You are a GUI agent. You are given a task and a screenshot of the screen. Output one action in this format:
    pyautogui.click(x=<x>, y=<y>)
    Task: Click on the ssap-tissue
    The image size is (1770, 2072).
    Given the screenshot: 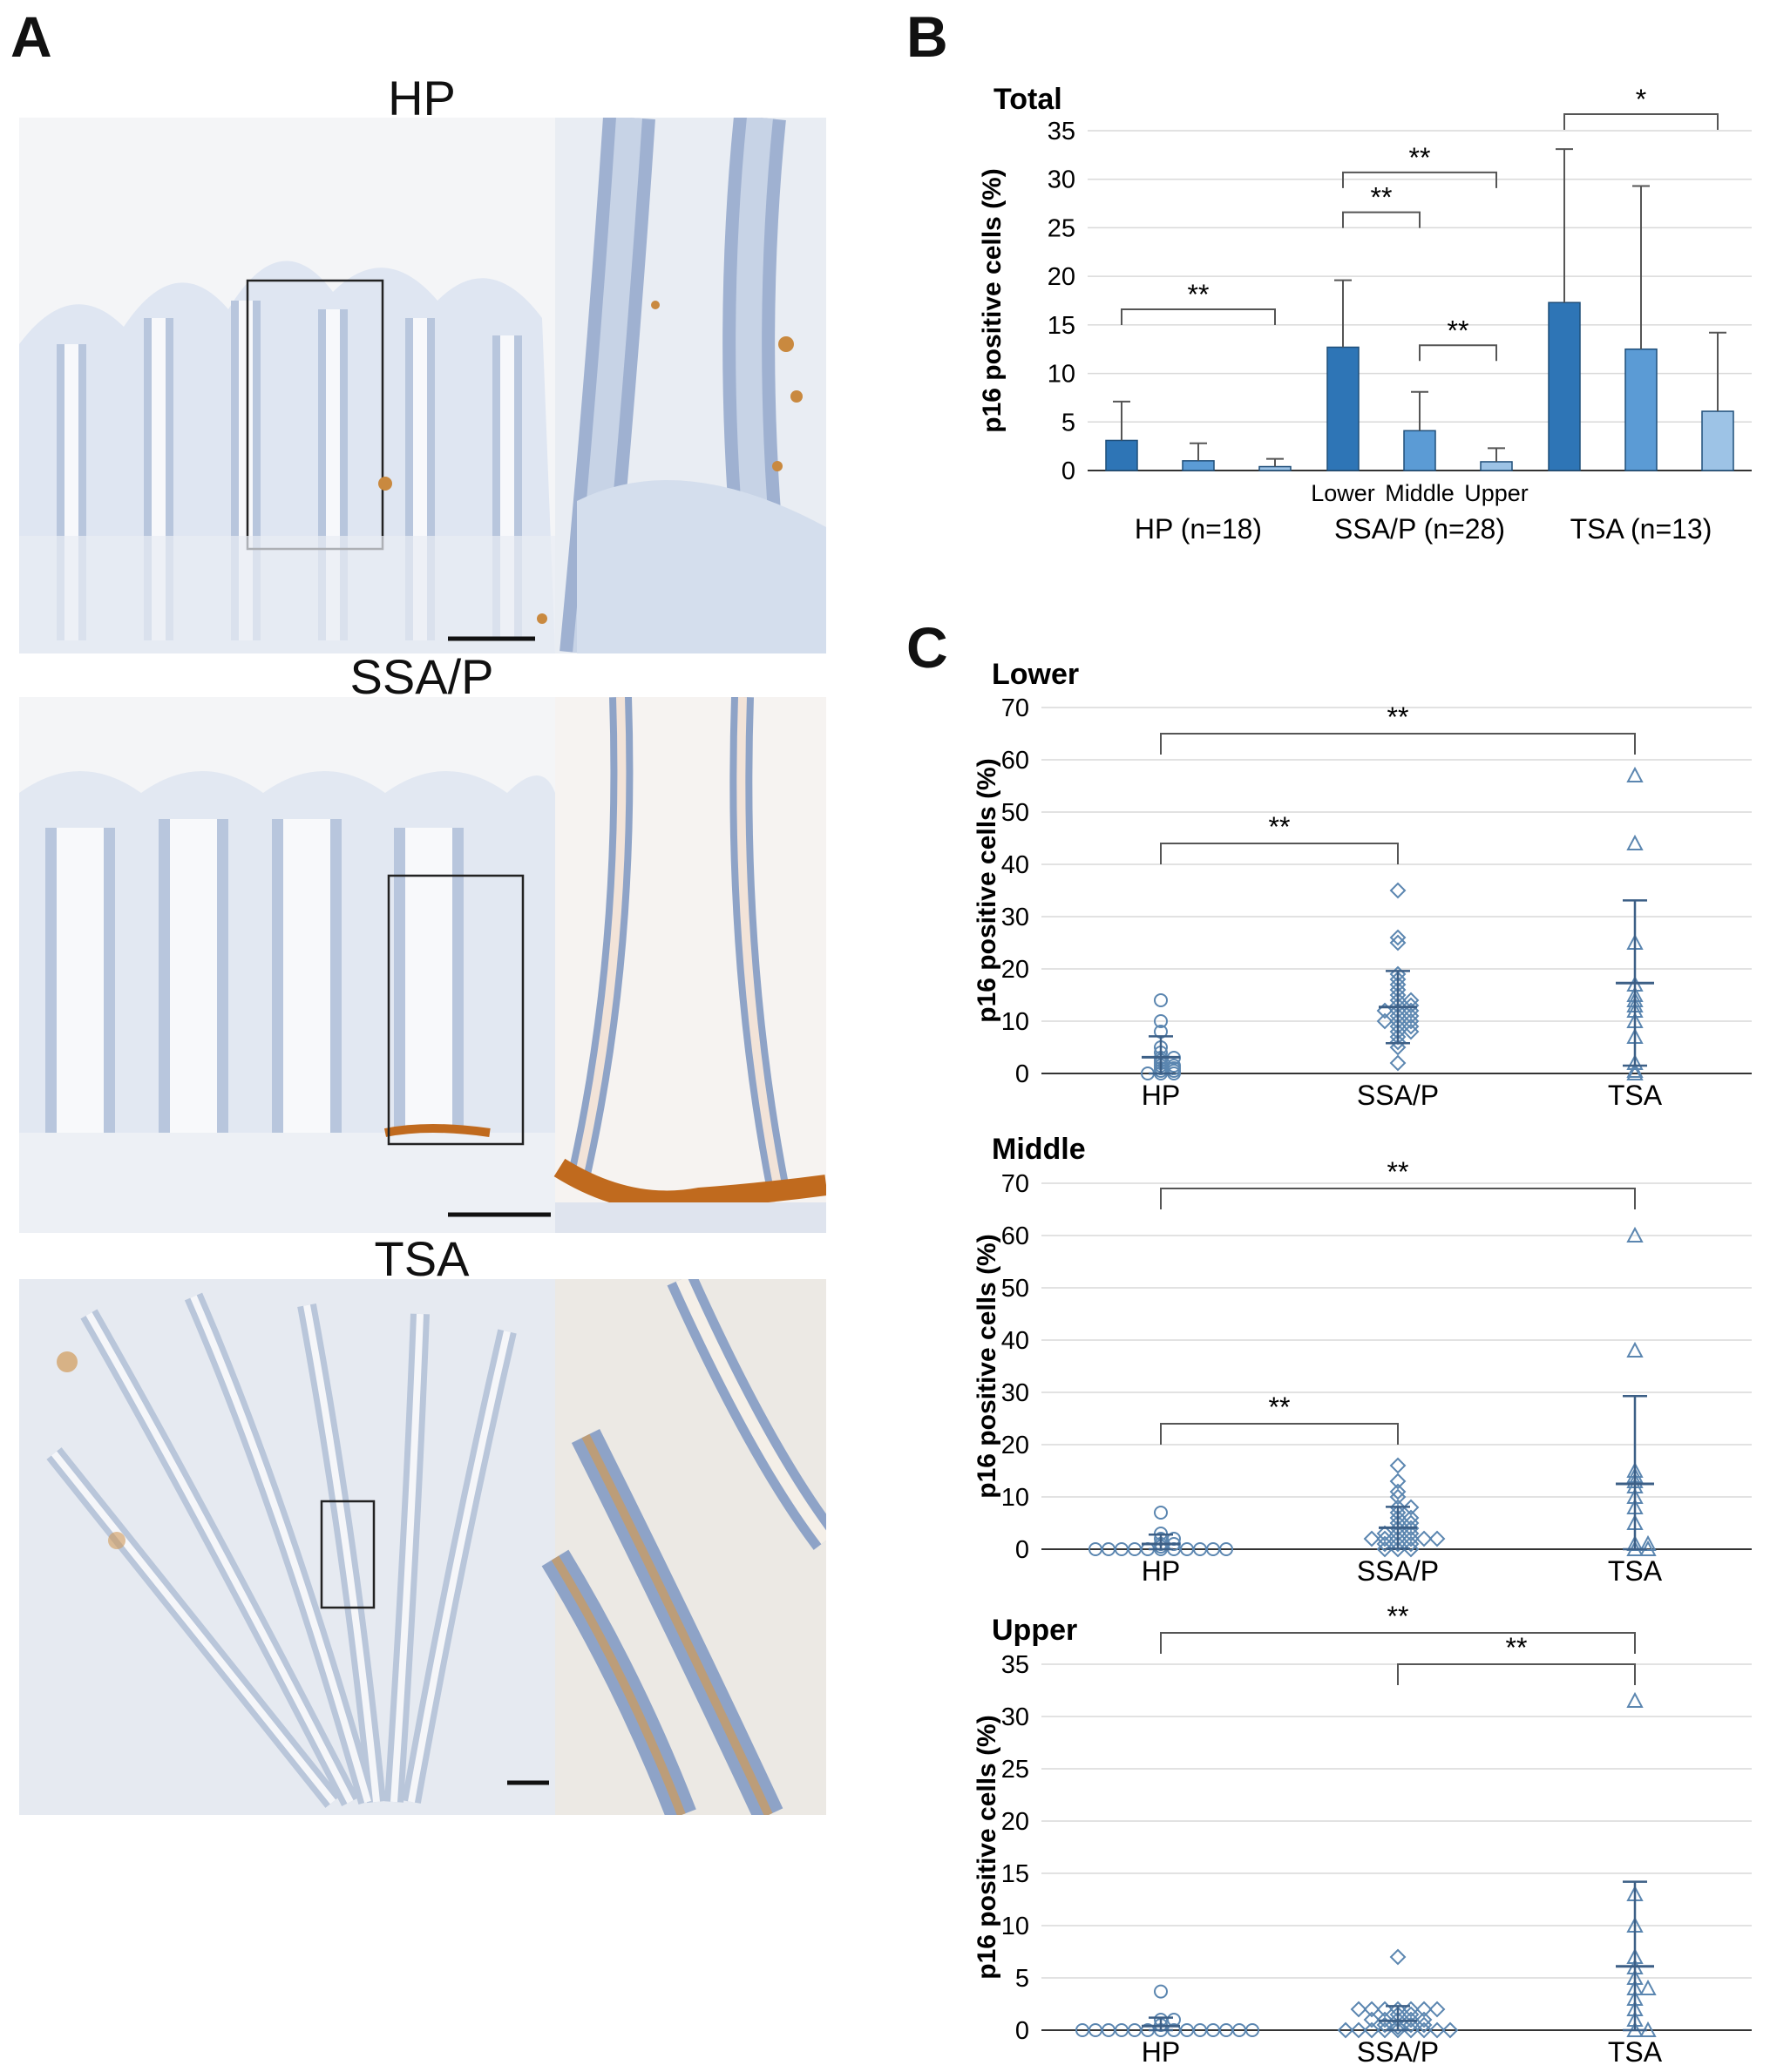 What is the action you would take?
    pyautogui.click(x=287, y=1002)
    